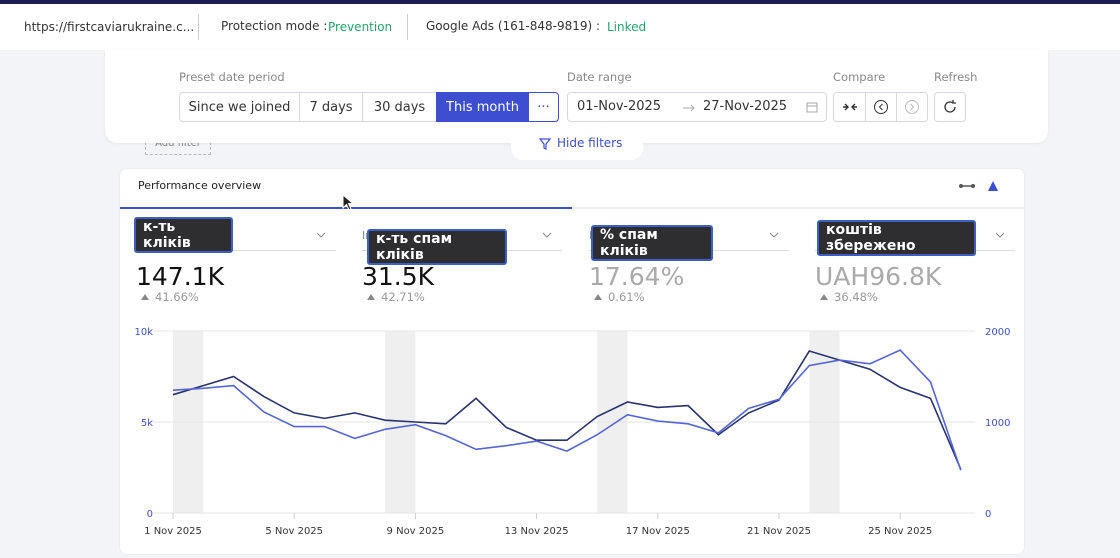 The image size is (1120, 558). What do you see at coordinates (697, 107) in the screenshot?
I see `date-range: 01-Nov-2025 27-Nov-2025` at bounding box center [697, 107].